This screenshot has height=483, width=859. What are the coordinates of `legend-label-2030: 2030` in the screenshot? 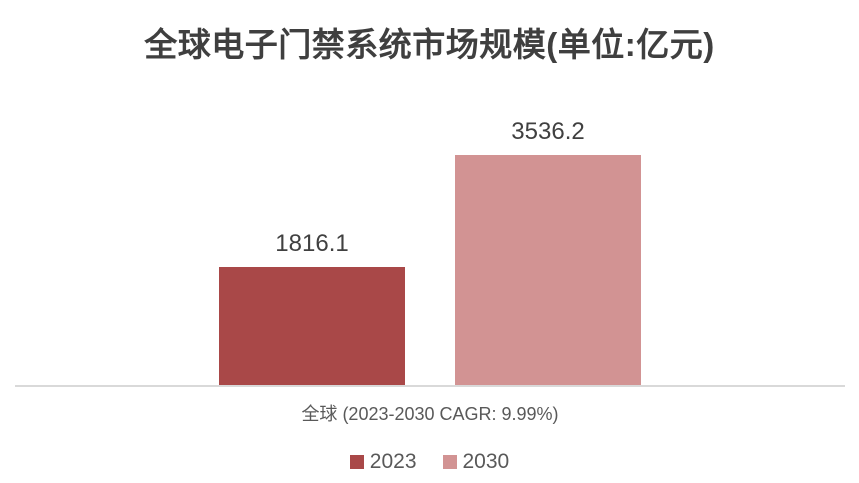 It's located at (486, 461).